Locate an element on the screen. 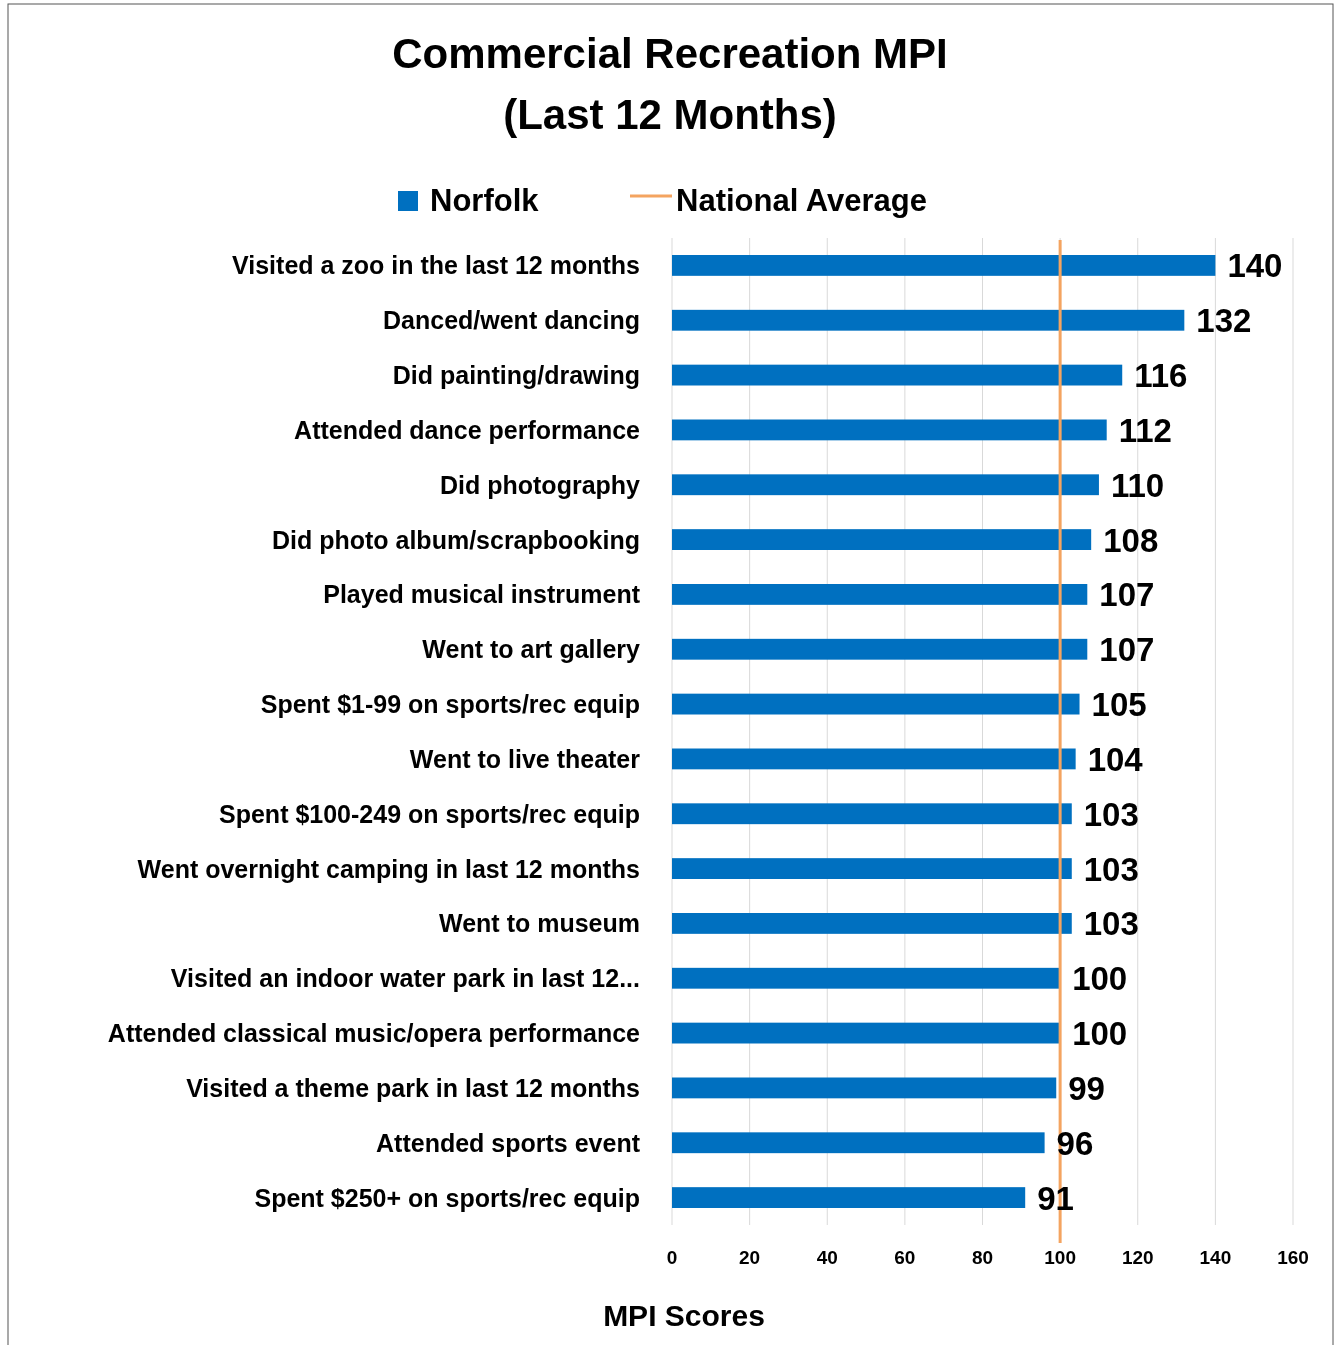 The image size is (1335, 1345). y-tick-label: Danced/went dancing is located at coordinates (511, 320).